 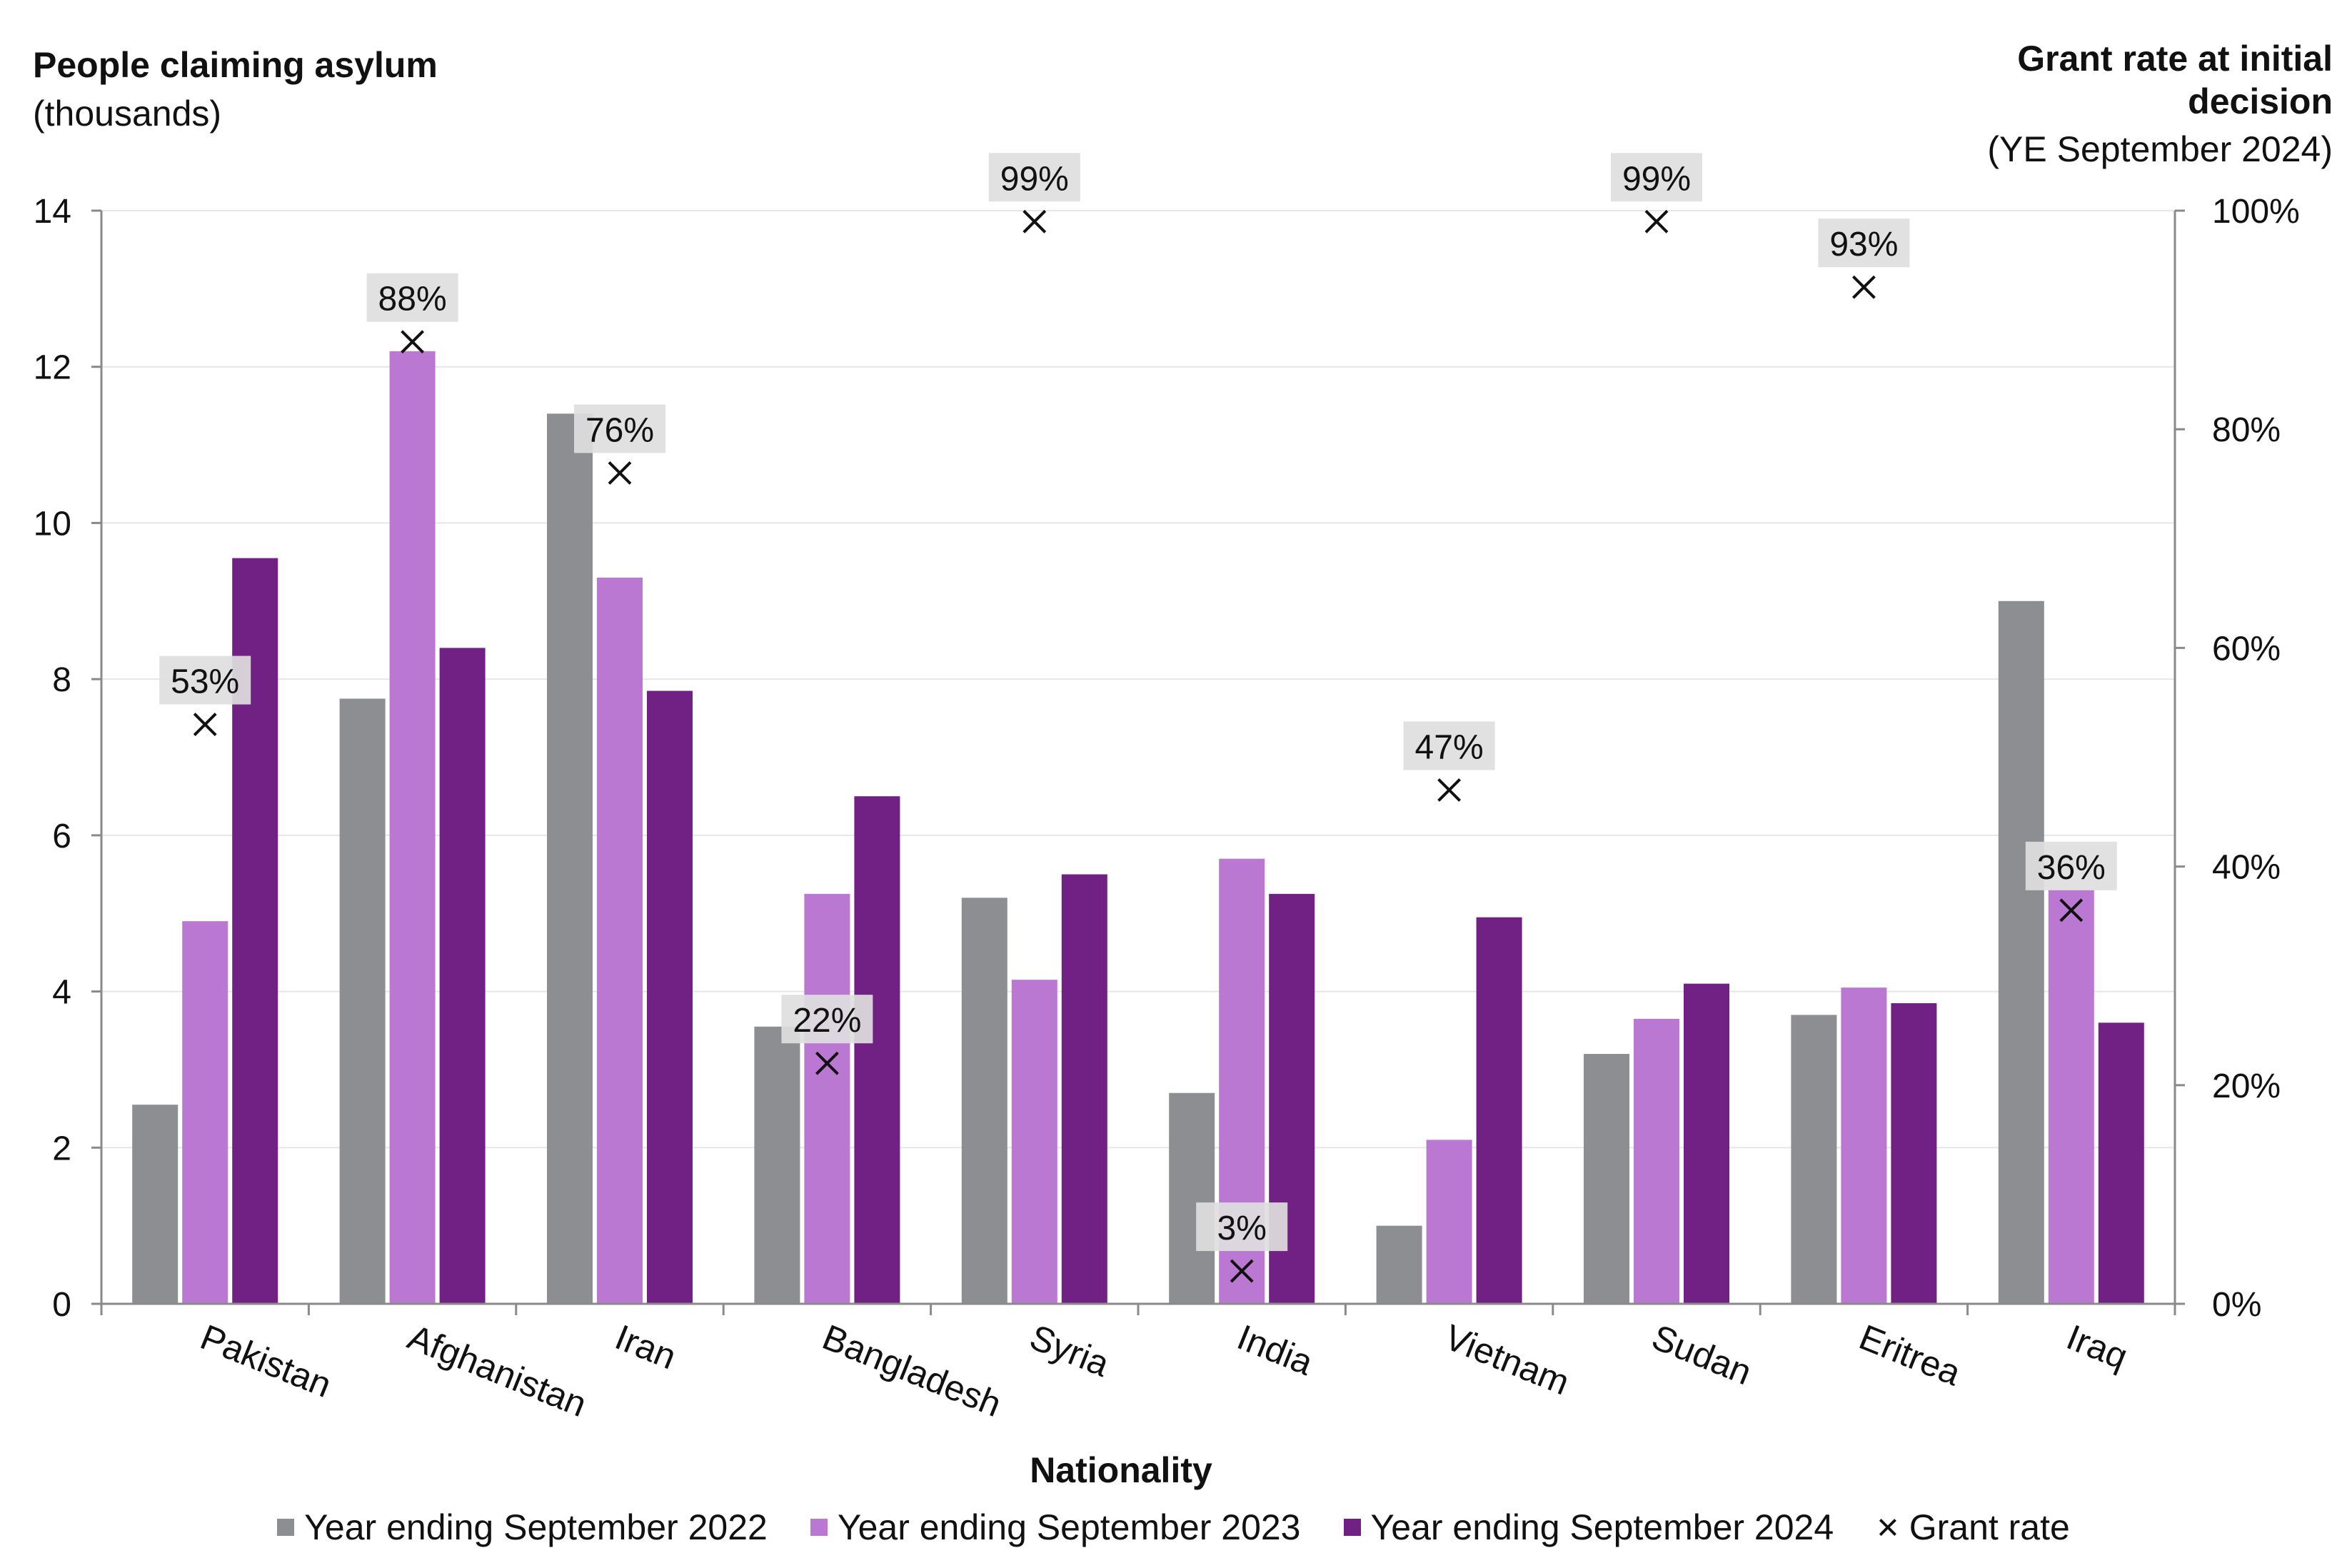 I want to click on y-tick-label: 14, so click(x=52, y=212).